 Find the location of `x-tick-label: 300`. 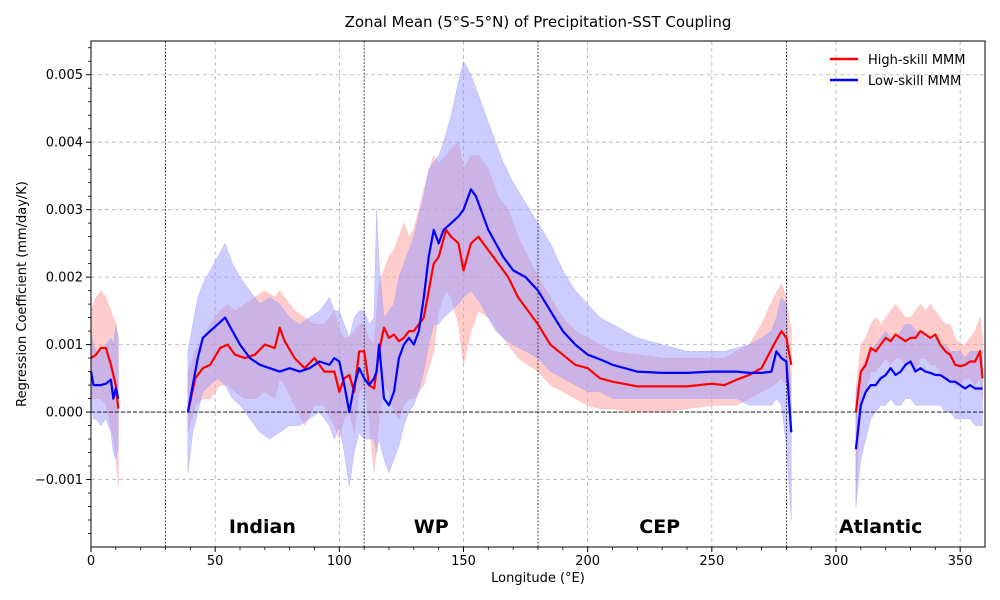

x-tick-label: 300 is located at coordinates (836, 561).